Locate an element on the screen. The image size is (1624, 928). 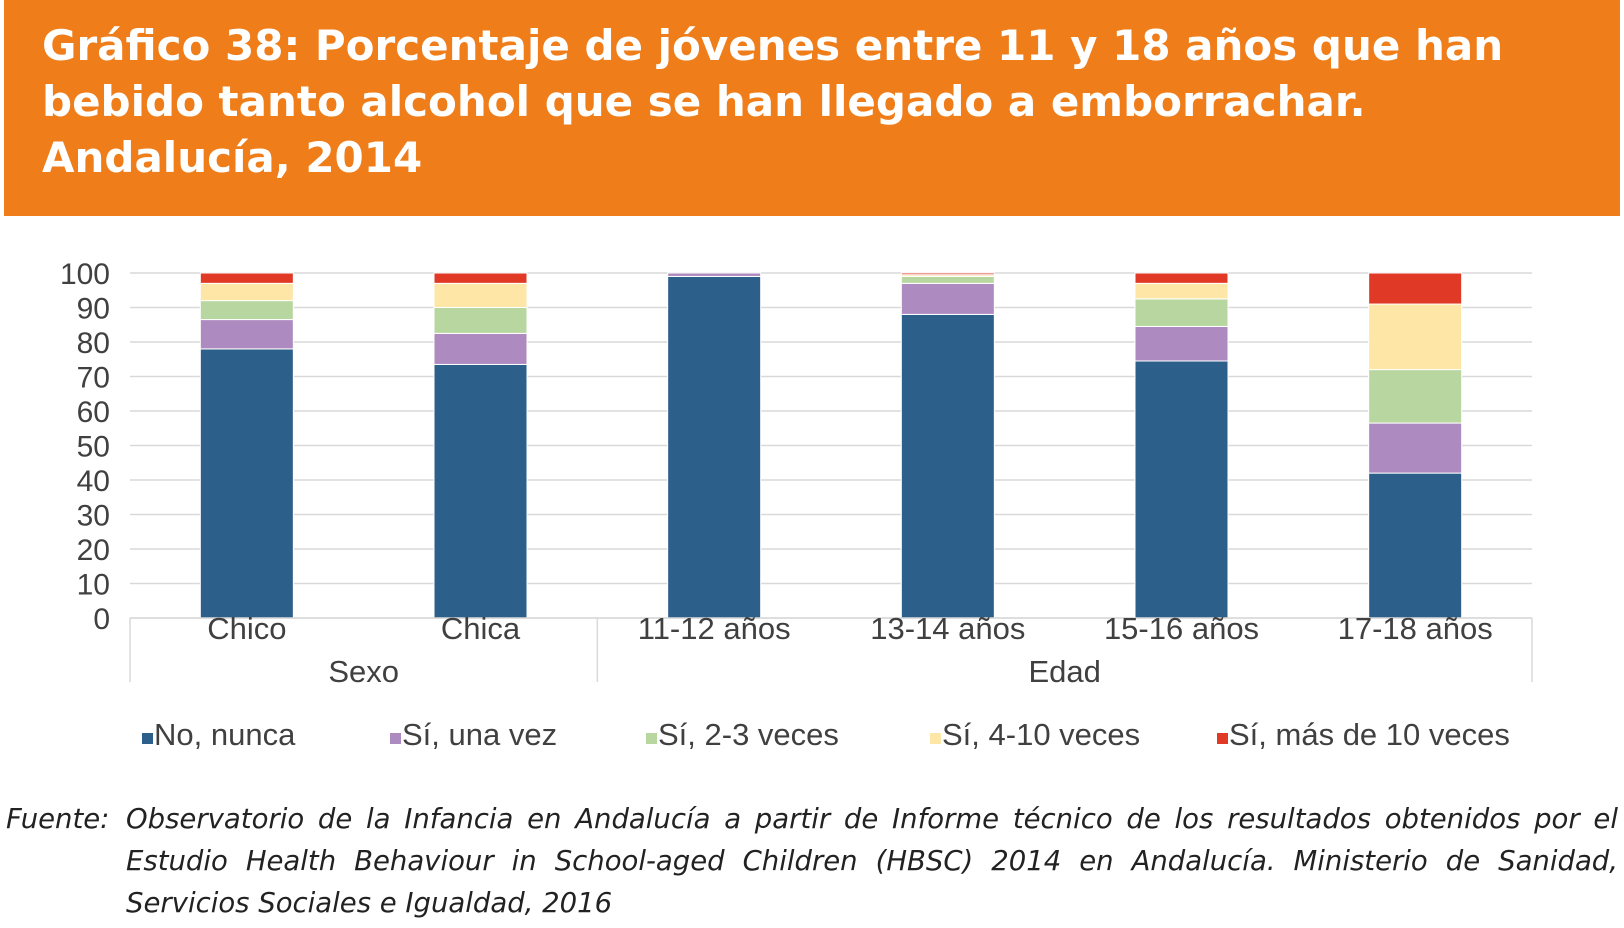
x-tick-label: 13-14 años is located at coordinates (947, 628).